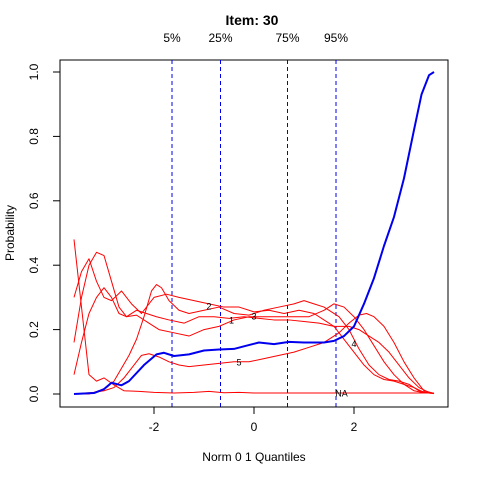 Image resolution: width=480 pixels, height=480 pixels. What do you see at coordinates (34, 265) in the screenshot?
I see `y-tick-label-2: 0.4` at bounding box center [34, 265].